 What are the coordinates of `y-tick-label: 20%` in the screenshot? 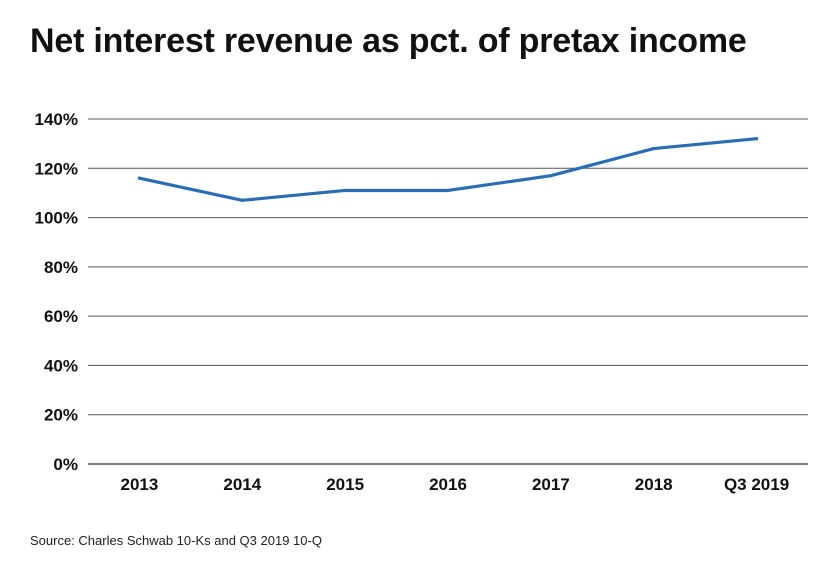 It's located at (61, 415).